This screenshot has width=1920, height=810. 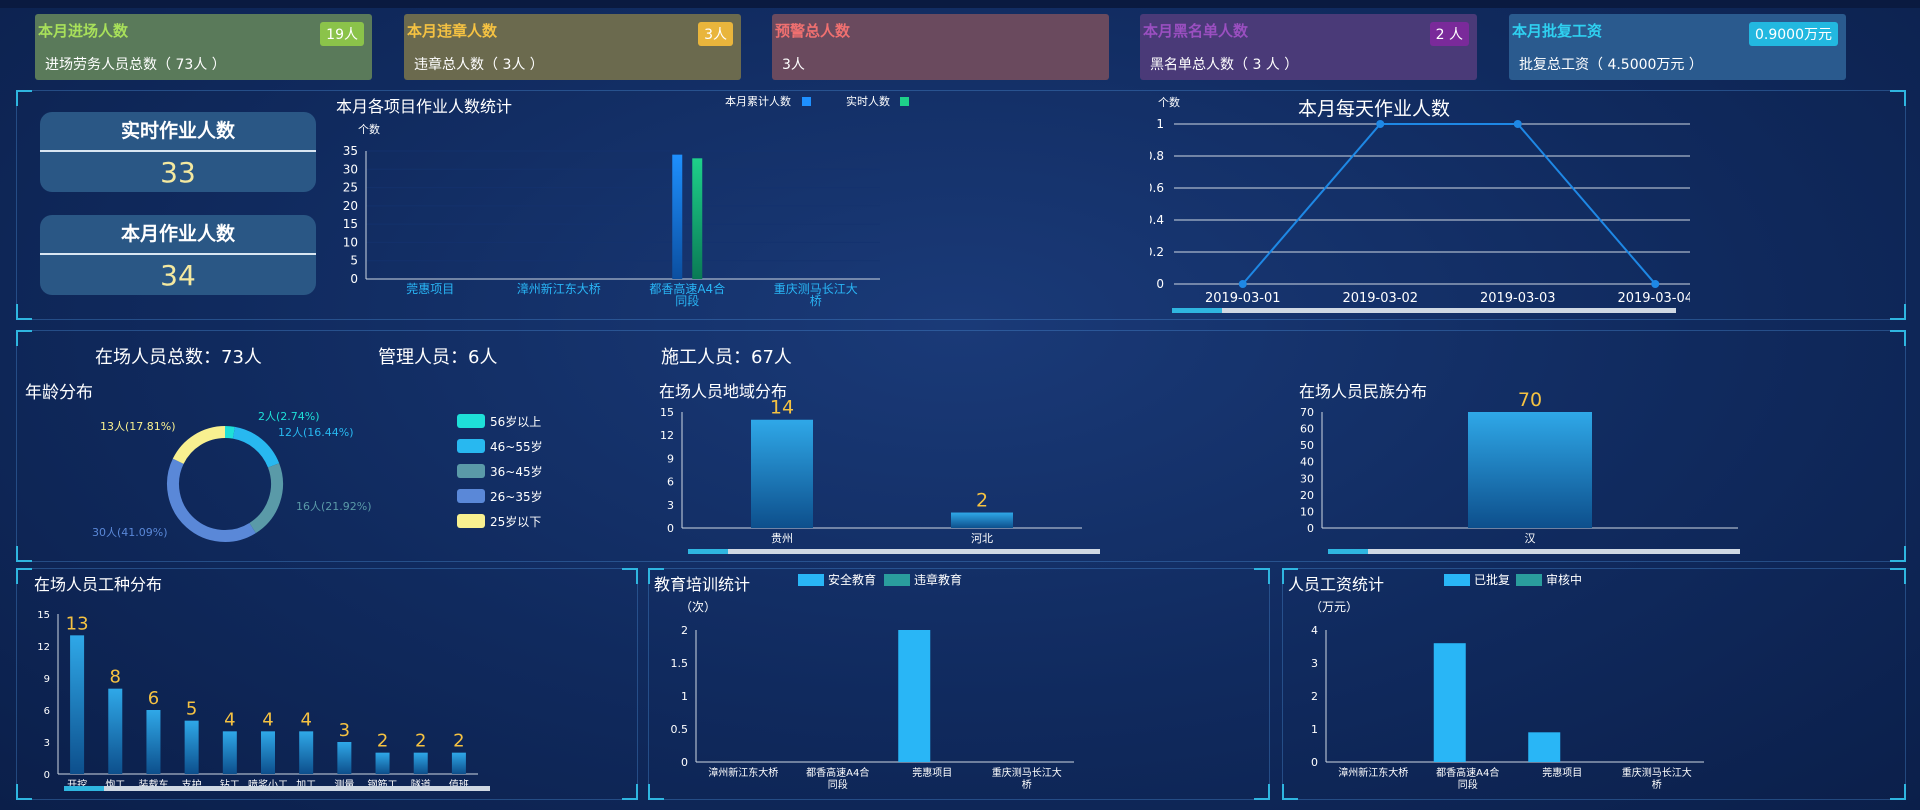 I want to click on donut-data-label: 13人(17.81%), so click(x=138, y=426).